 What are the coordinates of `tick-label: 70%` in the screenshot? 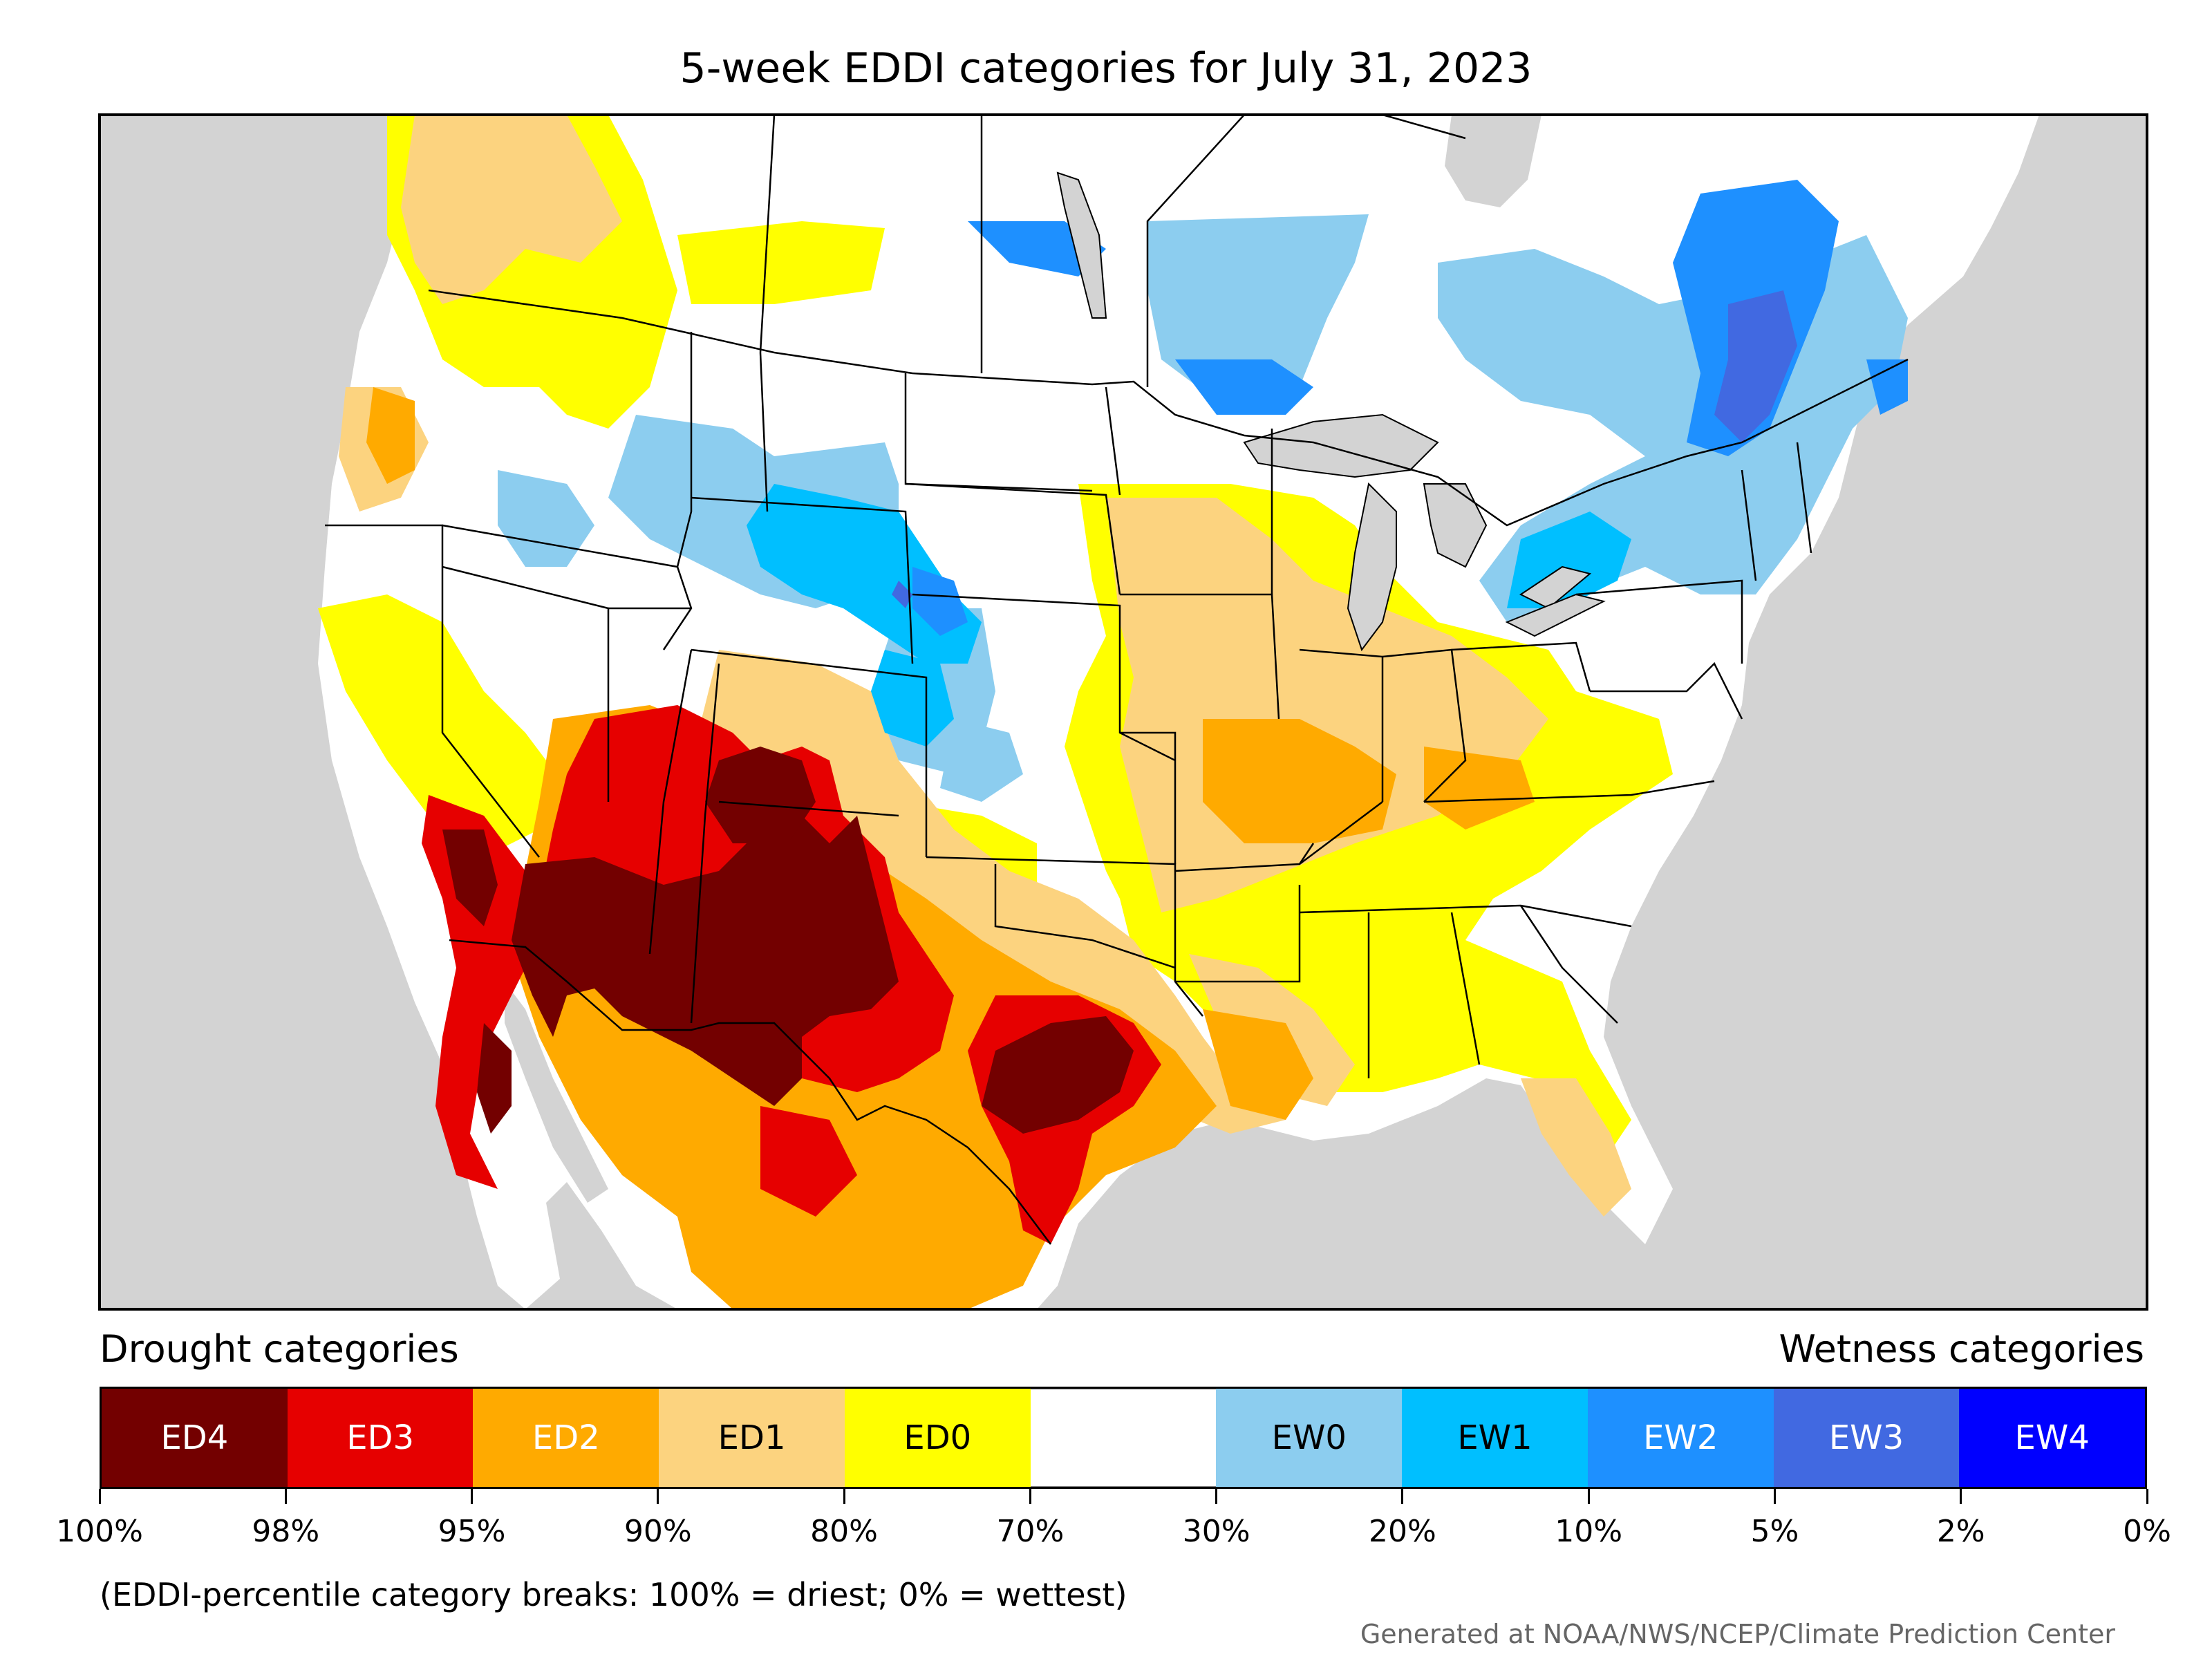 It's located at (1030, 1531).